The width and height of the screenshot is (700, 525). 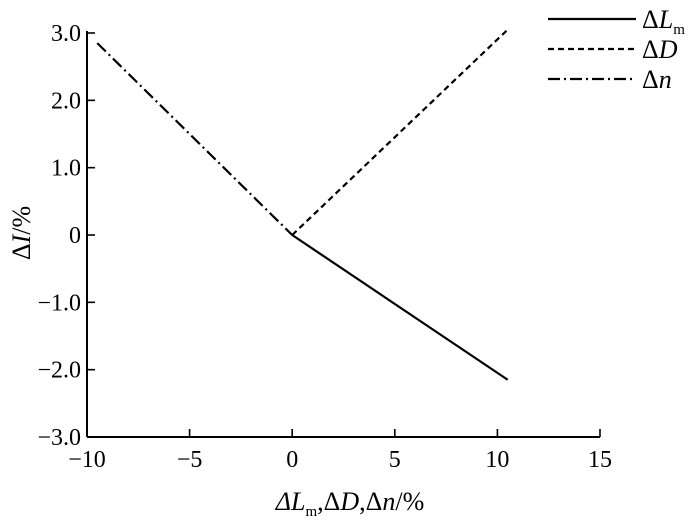 What do you see at coordinates (660, 49) in the screenshot?
I see `legend-label: ΔD` at bounding box center [660, 49].